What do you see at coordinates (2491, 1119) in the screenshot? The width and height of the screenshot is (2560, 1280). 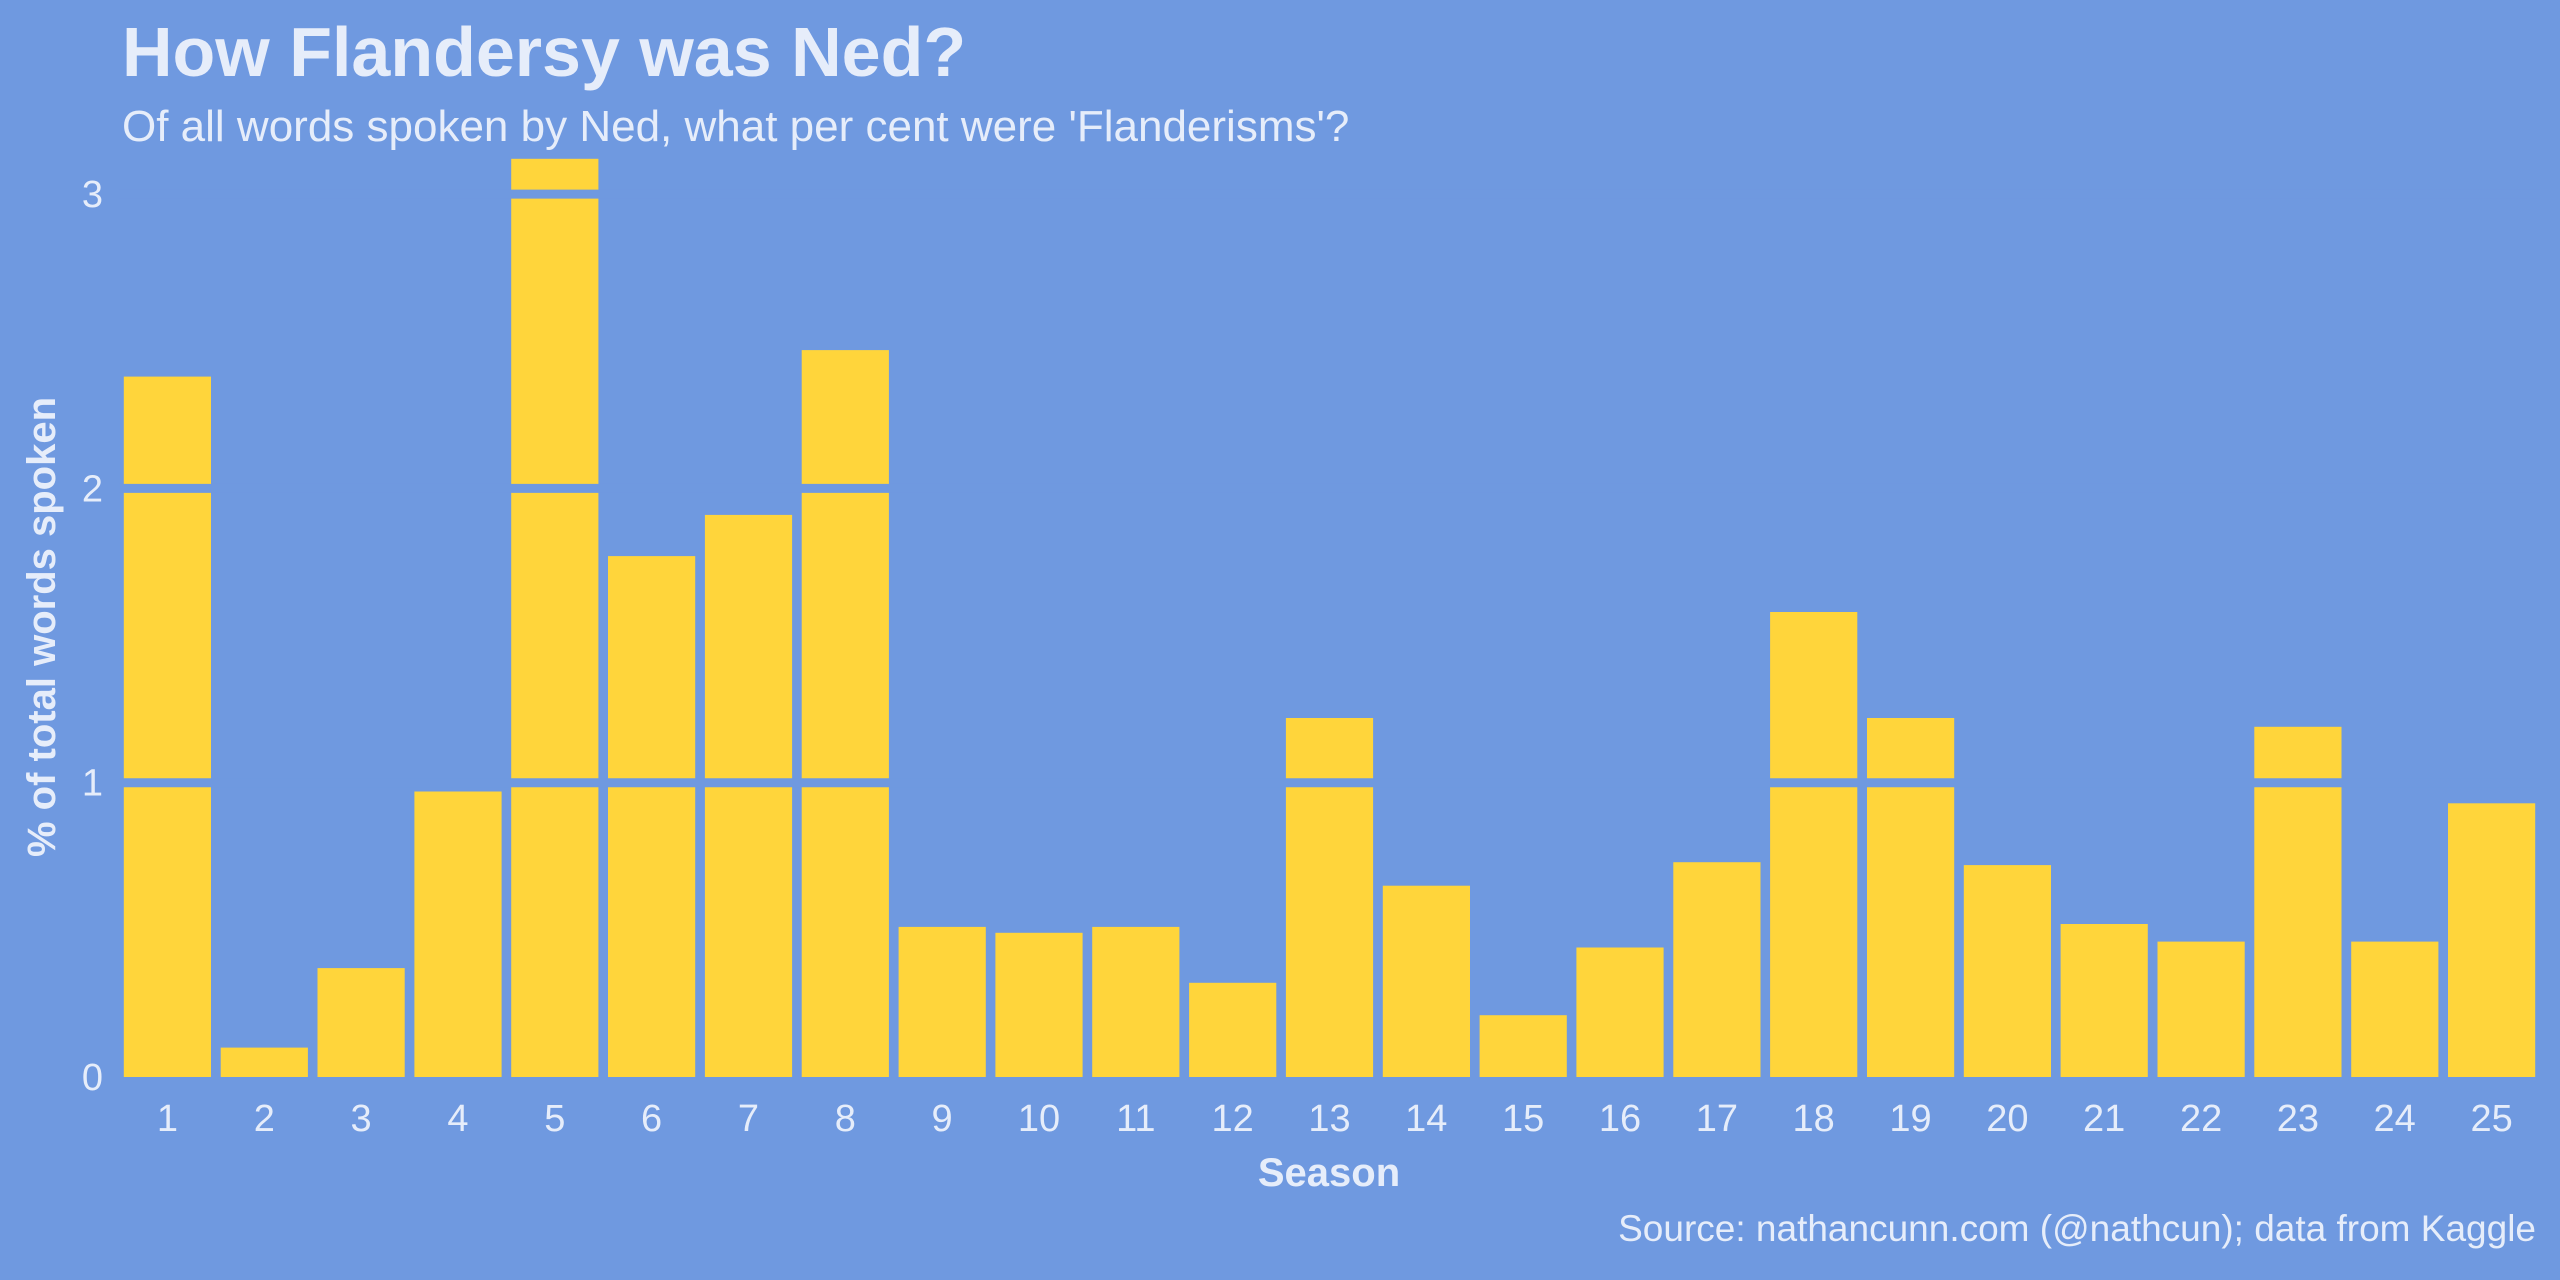 I see `x-tick-label: 25` at bounding box center [2491, 1119].